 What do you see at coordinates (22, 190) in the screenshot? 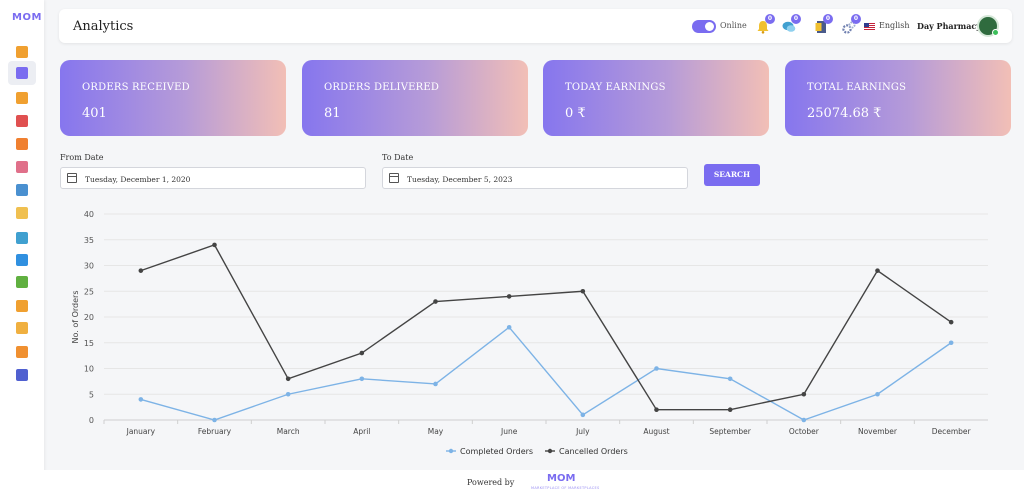
I see `sidebar-item-products` at bounding box center [22, 190].